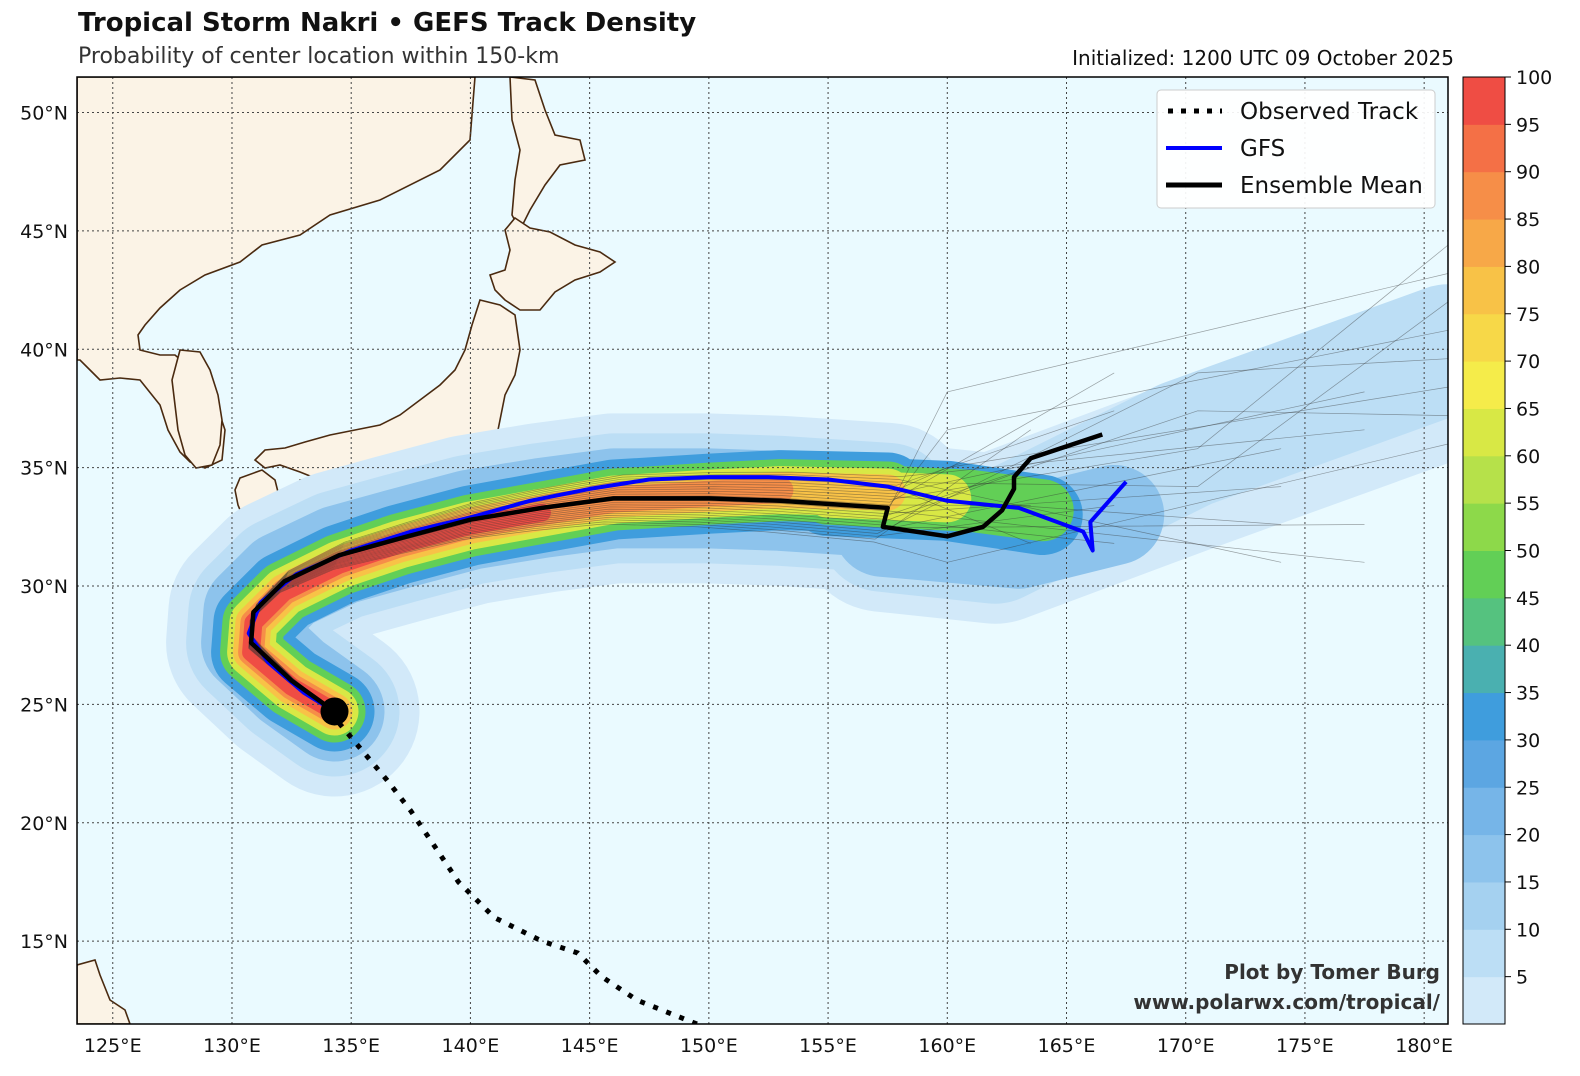 The width and height of the screenshot is (1580, 1076). I want to click on colorbar-tick-label: 90, so click(1528, 173).